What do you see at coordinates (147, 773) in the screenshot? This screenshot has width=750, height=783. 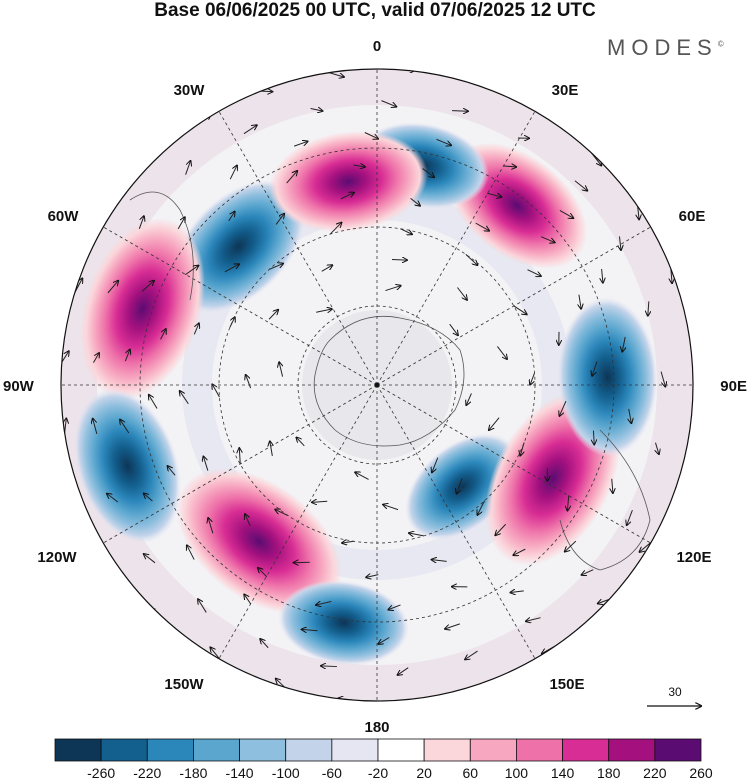 I see `colorbar-tick-label: -220` at bounding box center [147, 773].